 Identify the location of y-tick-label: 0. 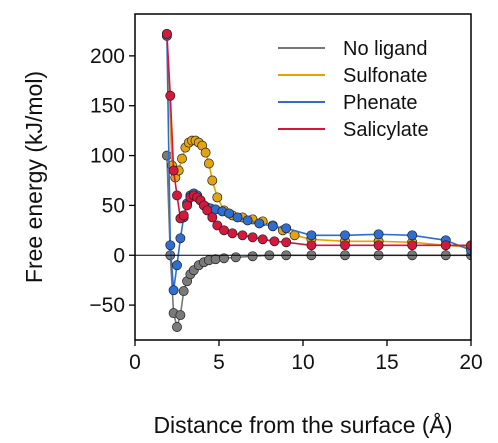
(119, 255).